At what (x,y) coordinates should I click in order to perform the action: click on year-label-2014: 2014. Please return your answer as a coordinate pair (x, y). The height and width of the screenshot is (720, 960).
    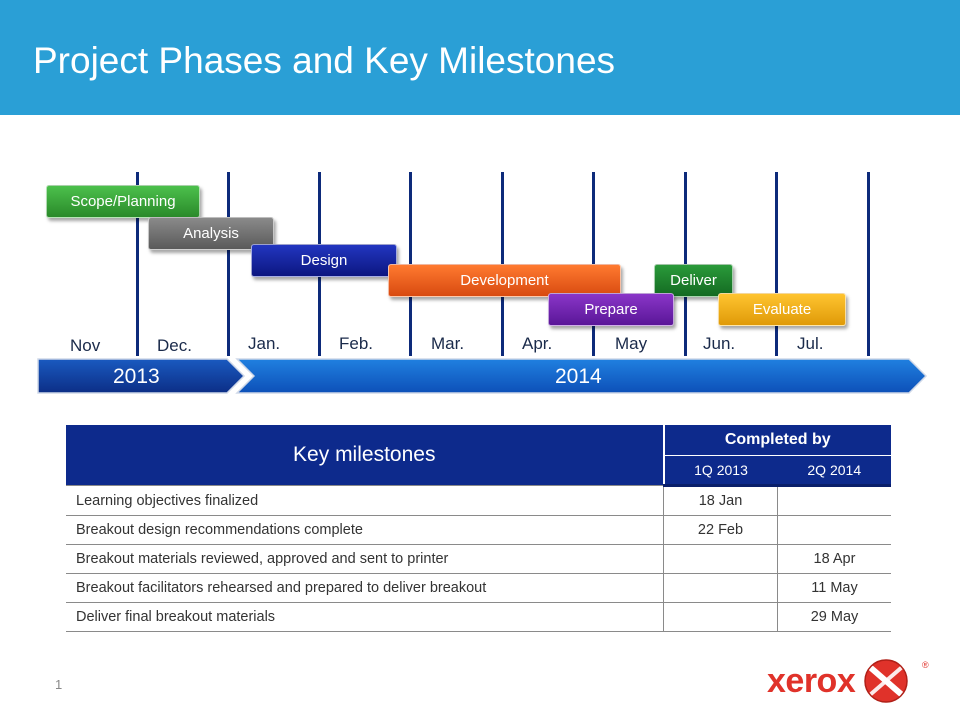
    Looking at the image, I should click on (578, 376).